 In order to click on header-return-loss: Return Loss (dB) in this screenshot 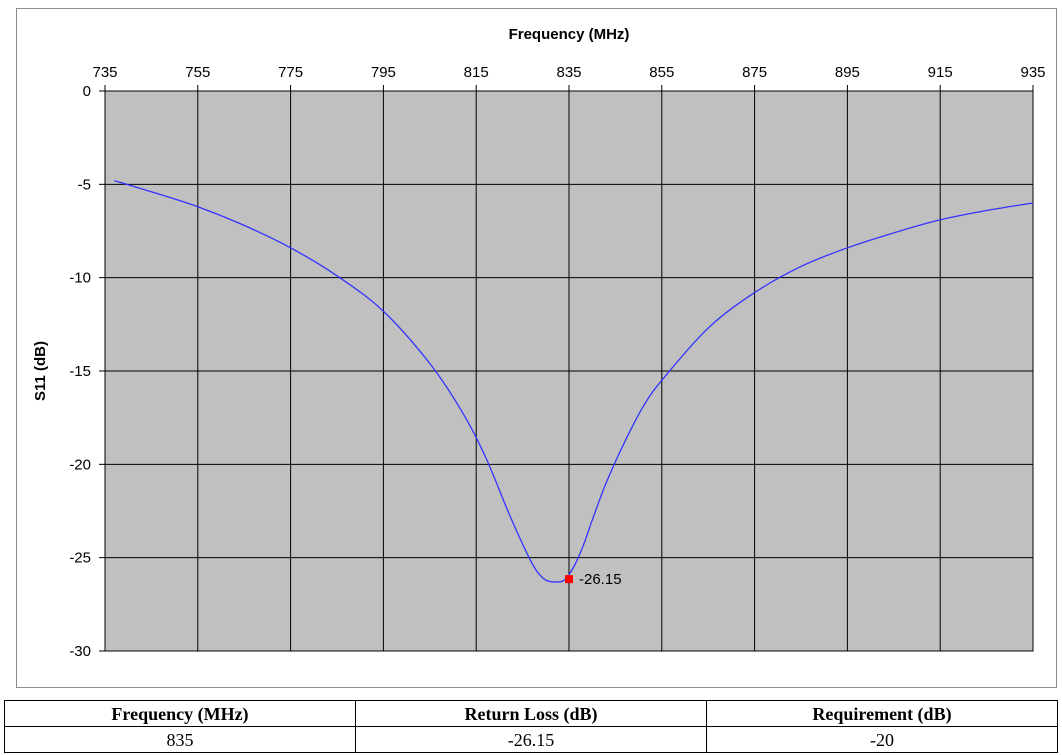, I will do `click(531, 713)`.